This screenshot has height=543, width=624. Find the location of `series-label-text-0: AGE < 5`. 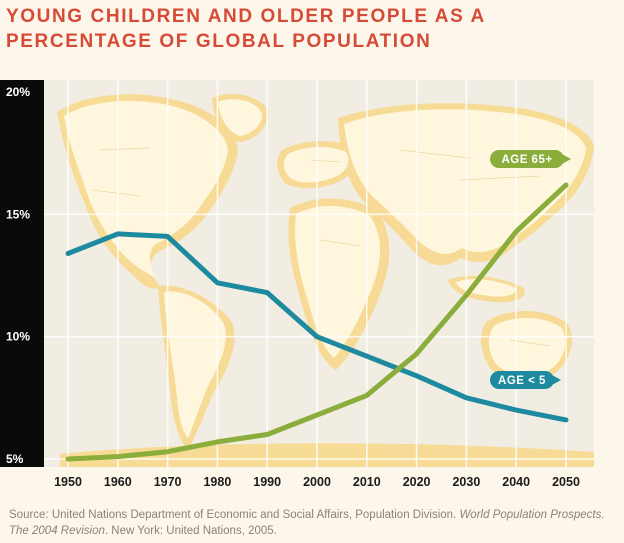

series-label-text-0: AGE < 5 is located at coordinates (522, 381).